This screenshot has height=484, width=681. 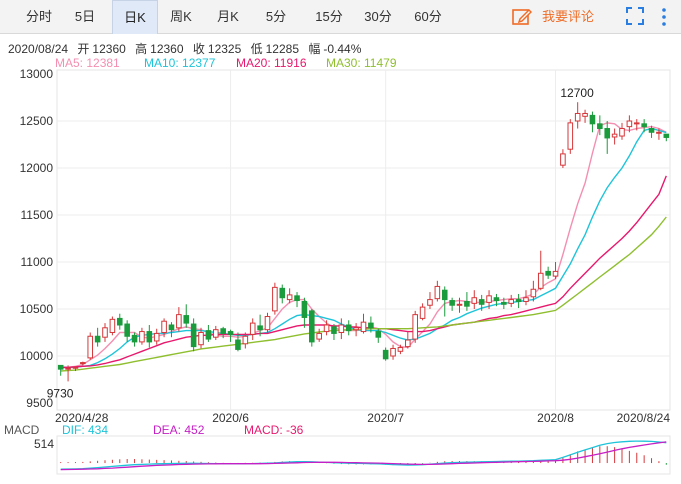 I want to click on tab-2: 日K, so click(x=135, y=17).